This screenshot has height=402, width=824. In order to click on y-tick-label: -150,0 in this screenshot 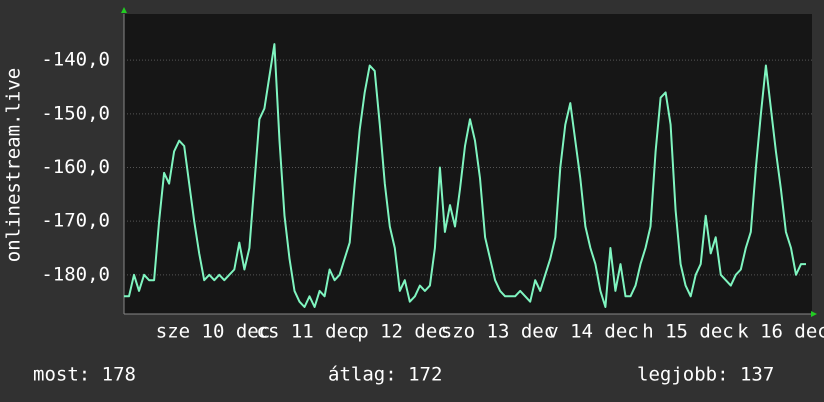, I will do `click(75, 113)`.